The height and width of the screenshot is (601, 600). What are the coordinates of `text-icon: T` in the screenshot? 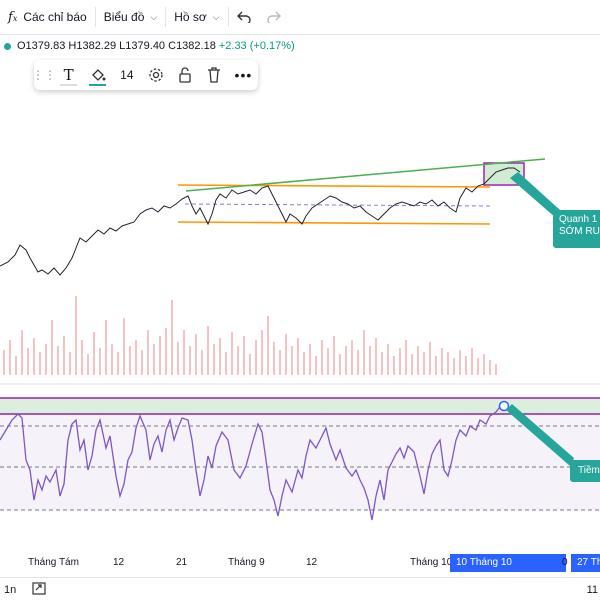 It's located at (68, 75).